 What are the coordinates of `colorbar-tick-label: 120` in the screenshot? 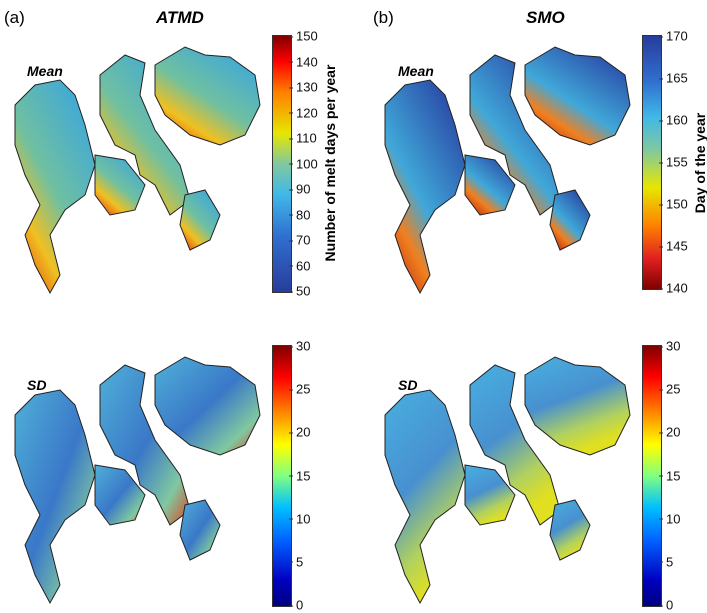 It's located at (303, 112).